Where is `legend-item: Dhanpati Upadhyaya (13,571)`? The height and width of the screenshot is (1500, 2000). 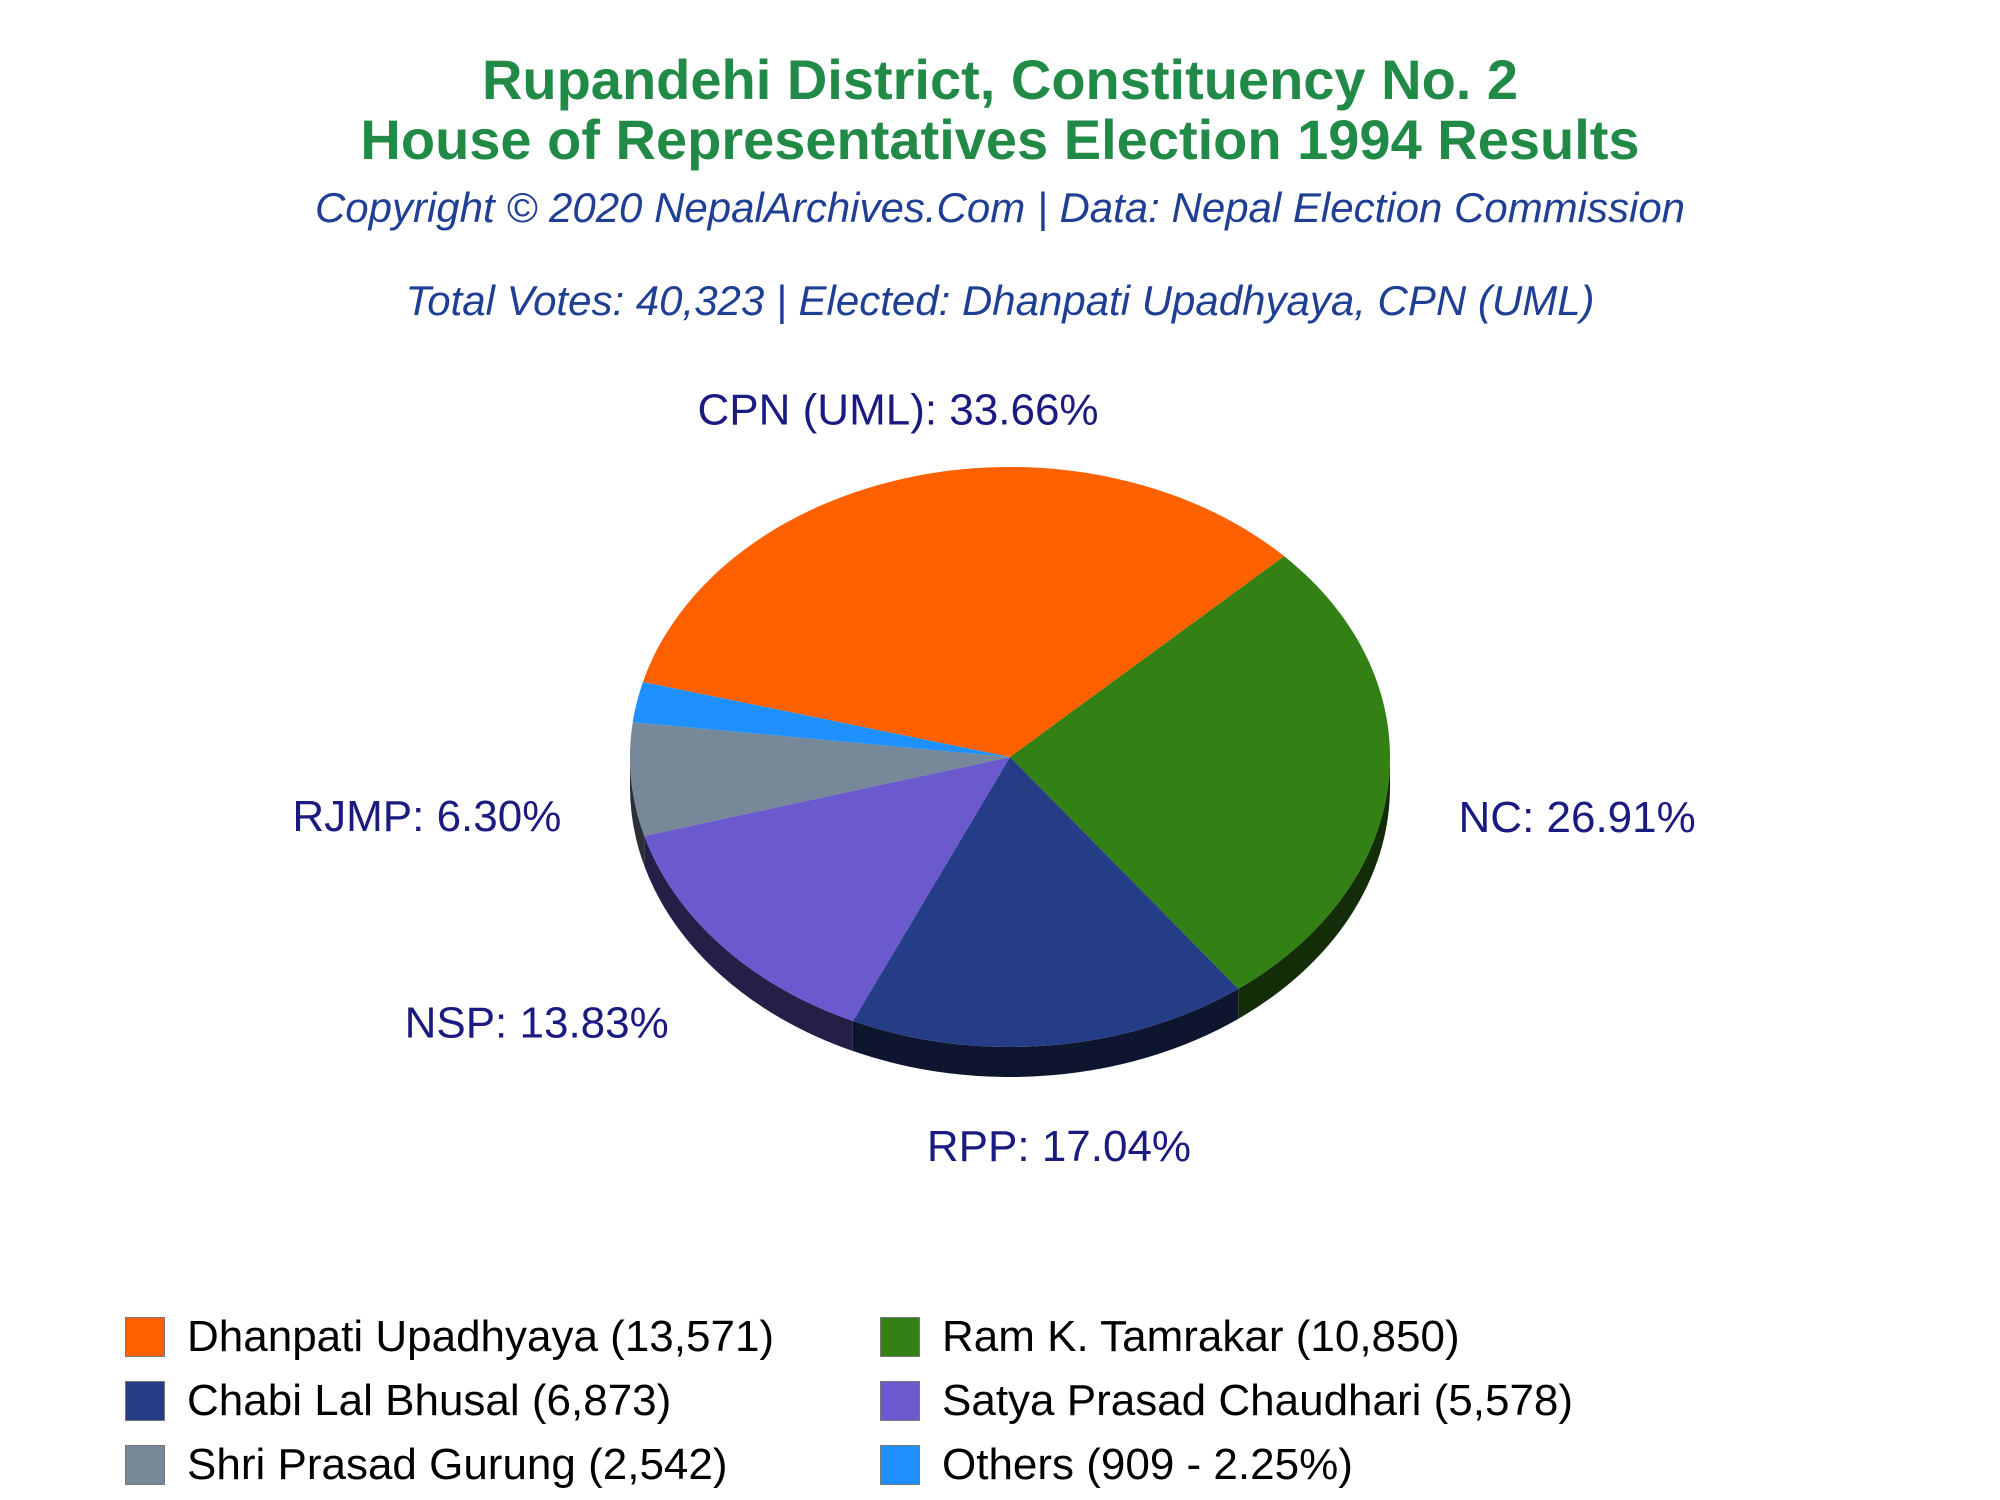 legend-item: Dhanpati Upadhyaya (13,571) is located at coordinates (449, 1337).